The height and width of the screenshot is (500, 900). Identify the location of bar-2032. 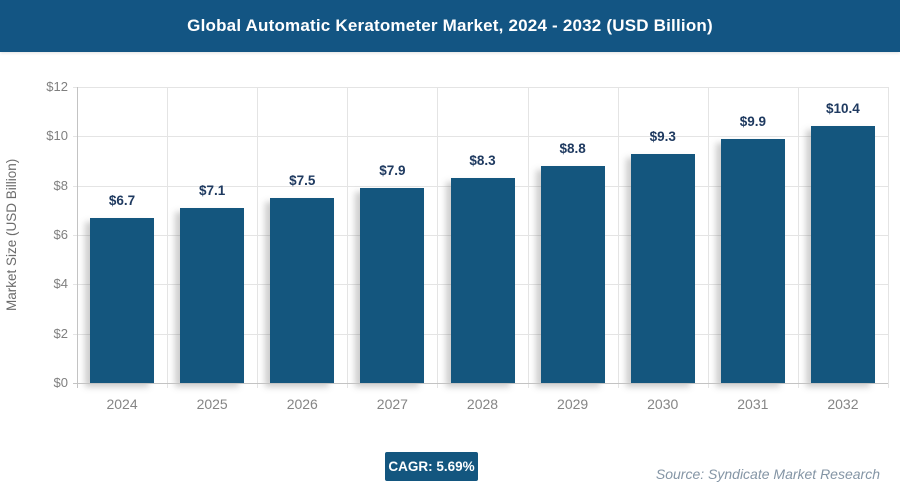
(842, 254).